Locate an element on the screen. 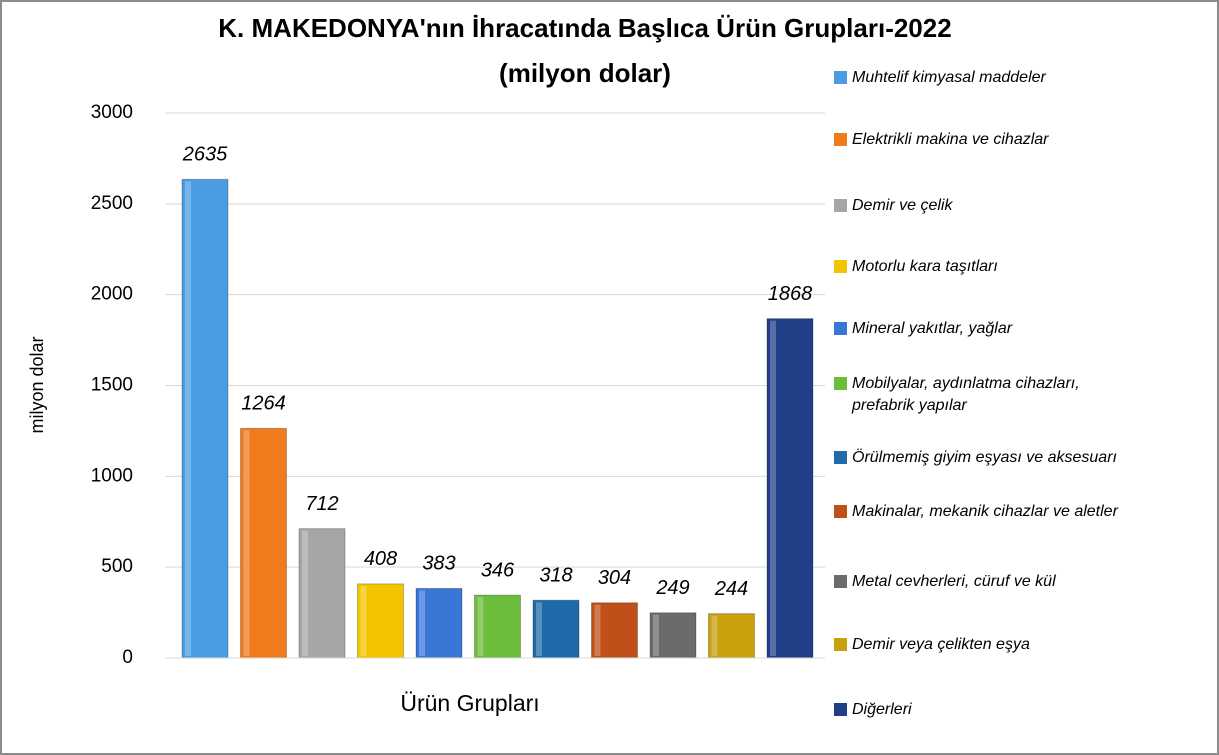 The height and width of the screenshot is (755, 1219). legend-item: Demir ve çelik is located at coordinates (989, 206).